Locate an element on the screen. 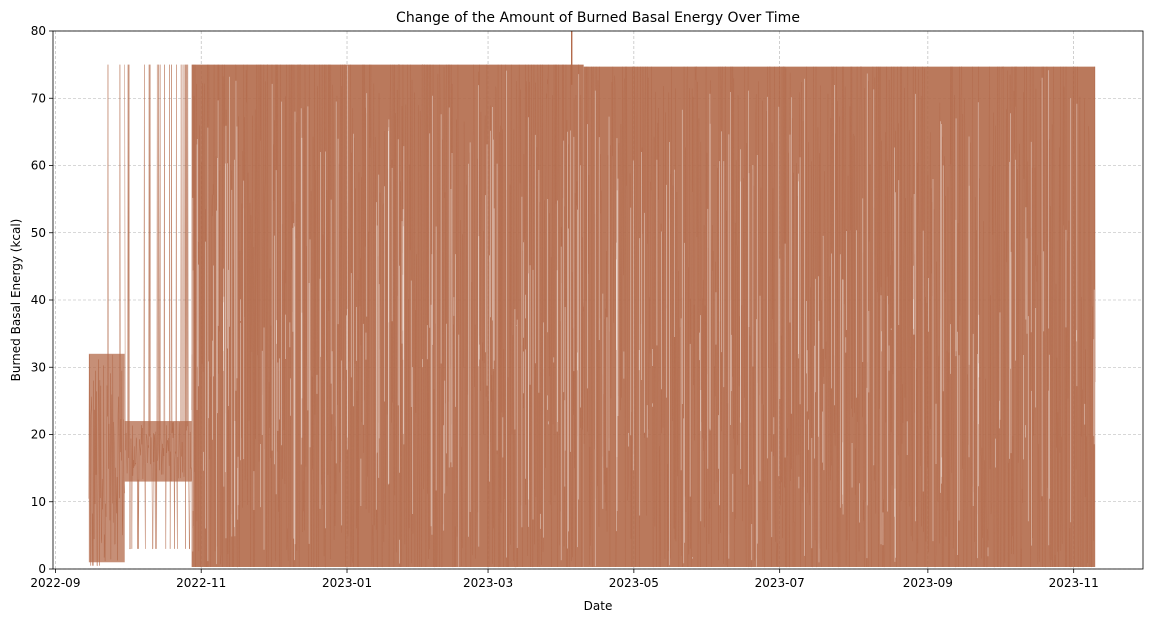  y-tick-label-7: 70 is located at coordinates (38, 98).